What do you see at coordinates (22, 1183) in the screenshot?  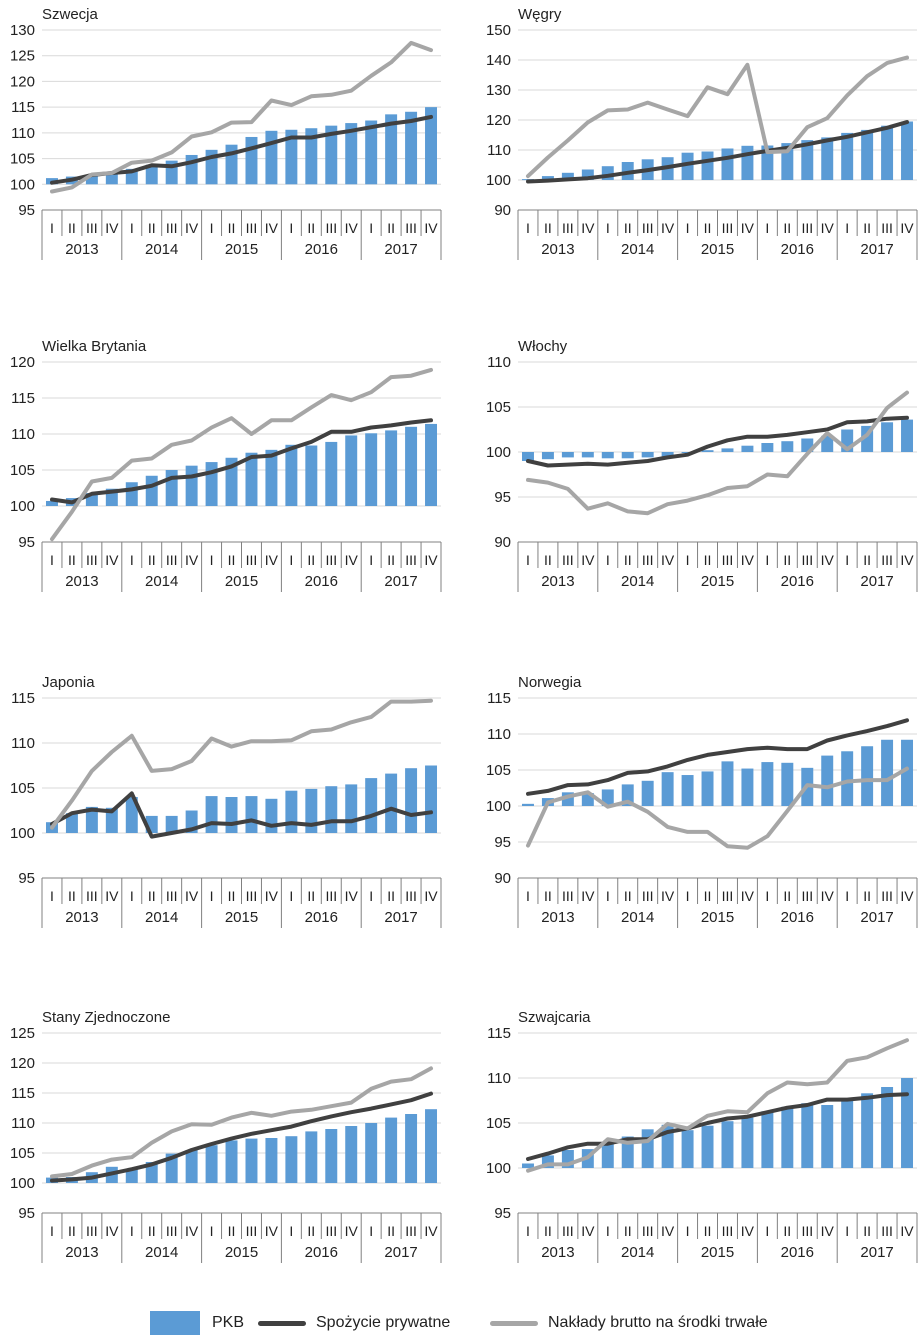 I see `y-tick-label: 100` at bounding box center [22, 1183].